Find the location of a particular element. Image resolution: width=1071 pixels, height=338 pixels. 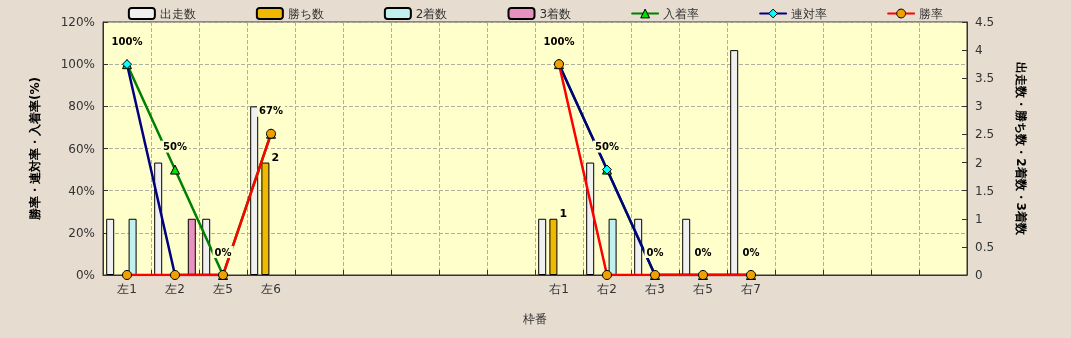

legend-label: 3着数 is located at coordinates (555, 13).